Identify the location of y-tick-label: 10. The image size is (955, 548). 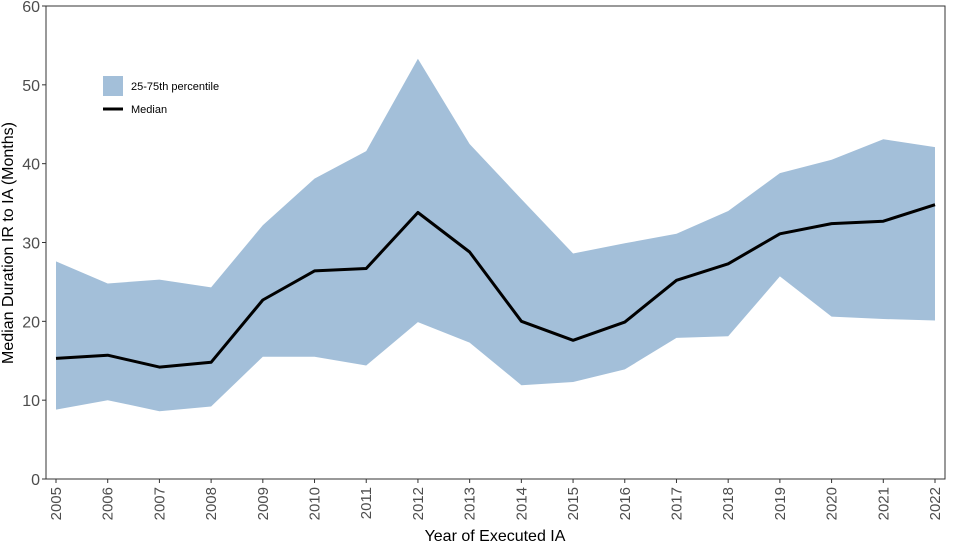
(31, 401).